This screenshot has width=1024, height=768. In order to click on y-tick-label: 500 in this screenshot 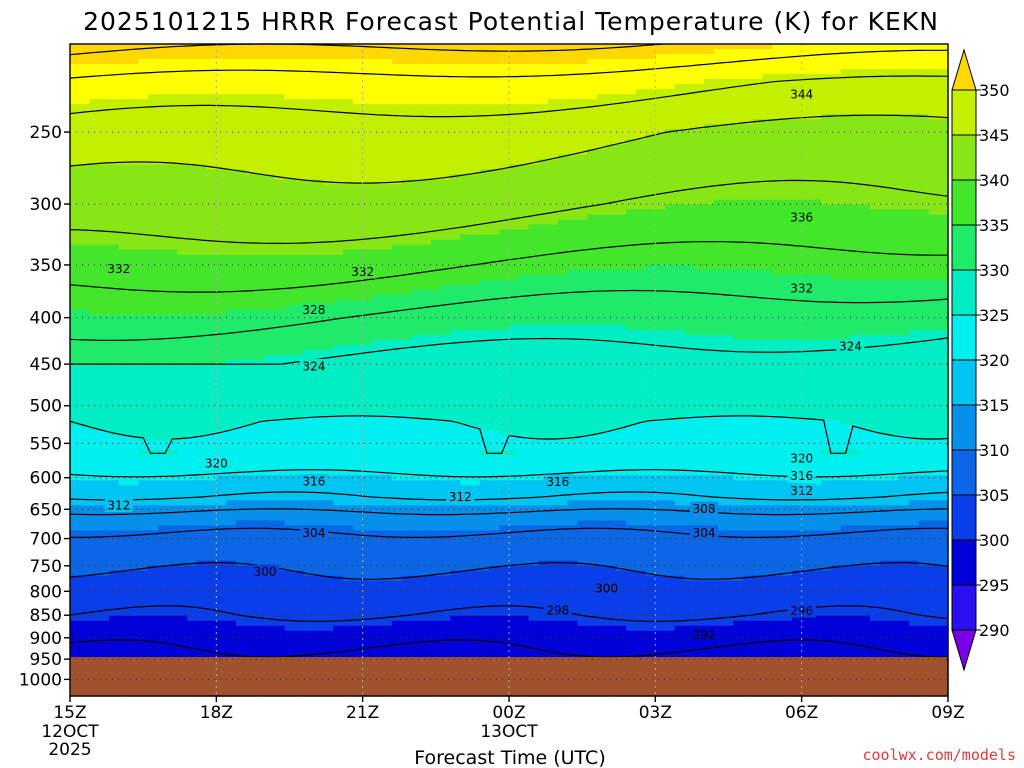, I will do `click(46, 407)`.